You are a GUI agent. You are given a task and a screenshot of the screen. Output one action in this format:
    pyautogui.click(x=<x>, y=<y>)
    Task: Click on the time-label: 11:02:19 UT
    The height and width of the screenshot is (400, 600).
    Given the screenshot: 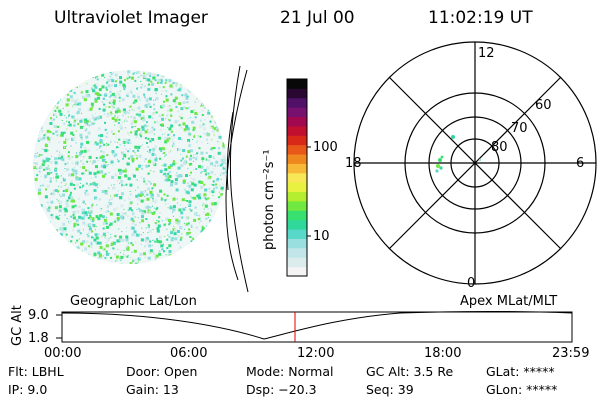 What is the action you would take?
    pyautogui.click(x=480, y=18)
    